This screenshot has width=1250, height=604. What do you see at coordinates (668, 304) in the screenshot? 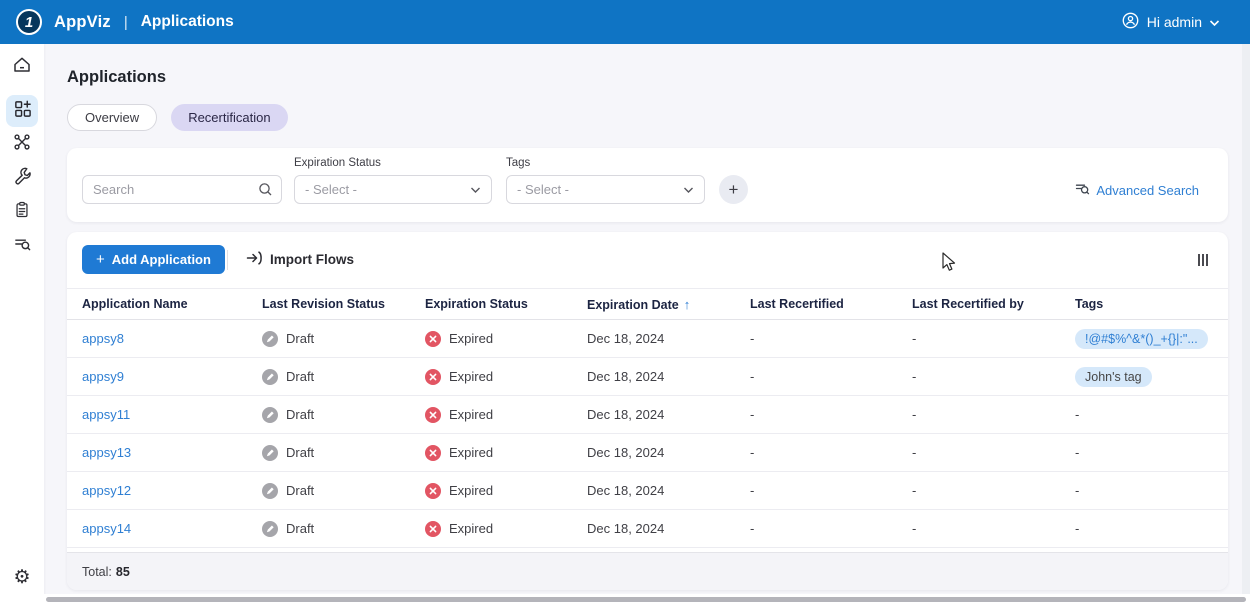
I see `col-header-expiration-date: Expiration Date ↑` at bounding box center [668, 304].